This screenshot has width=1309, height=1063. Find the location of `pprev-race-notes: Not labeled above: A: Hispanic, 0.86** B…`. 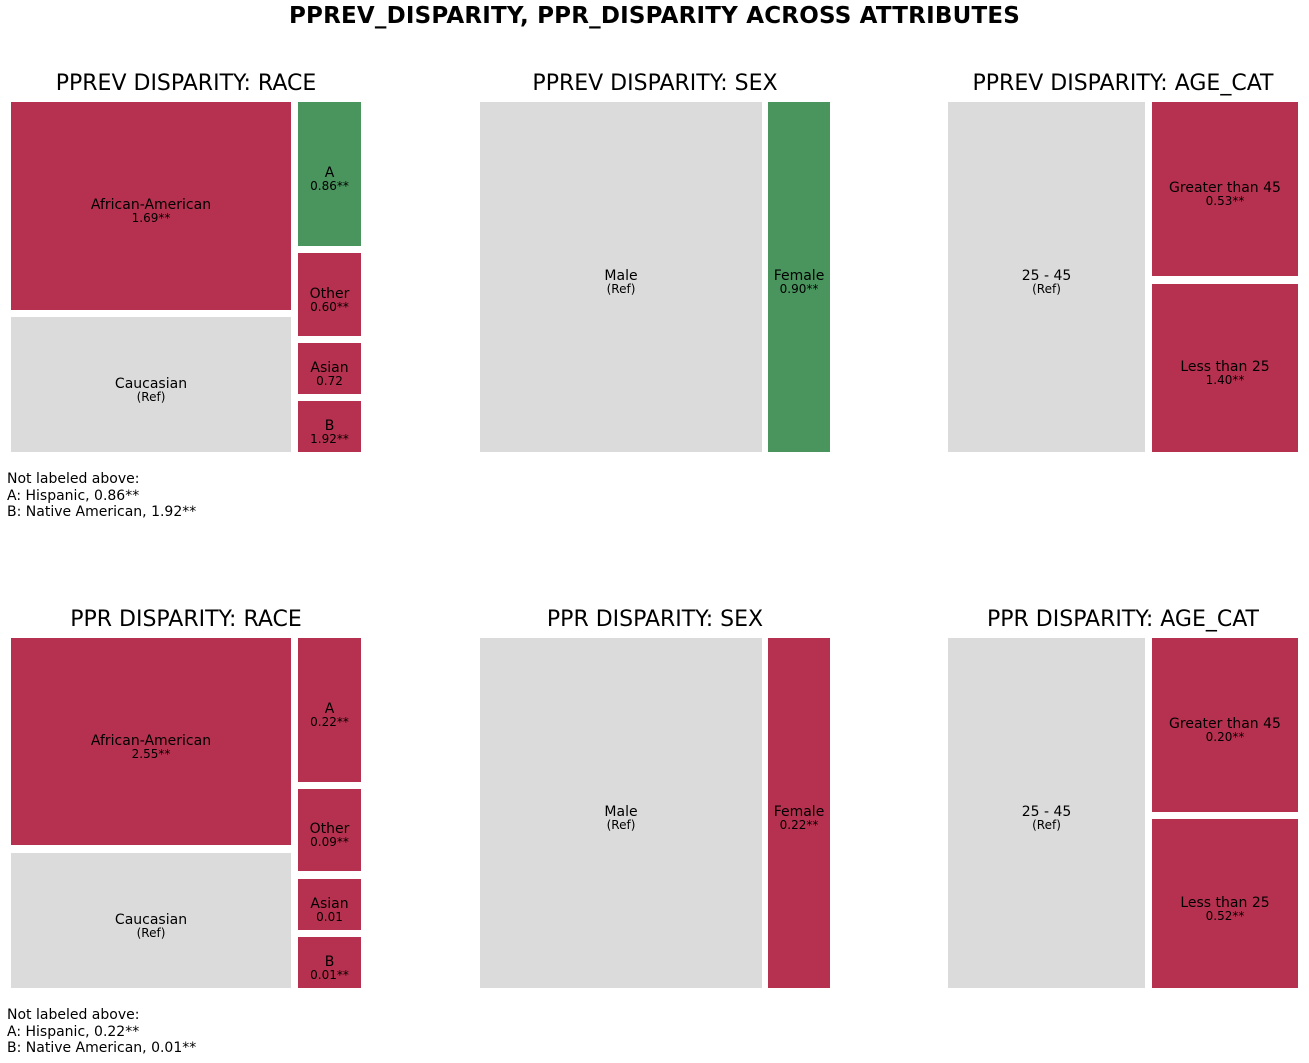

pprev-race-notes: Not labeled above: A: Hispanic, 0.86** B… is located at coordinates (101, 496).